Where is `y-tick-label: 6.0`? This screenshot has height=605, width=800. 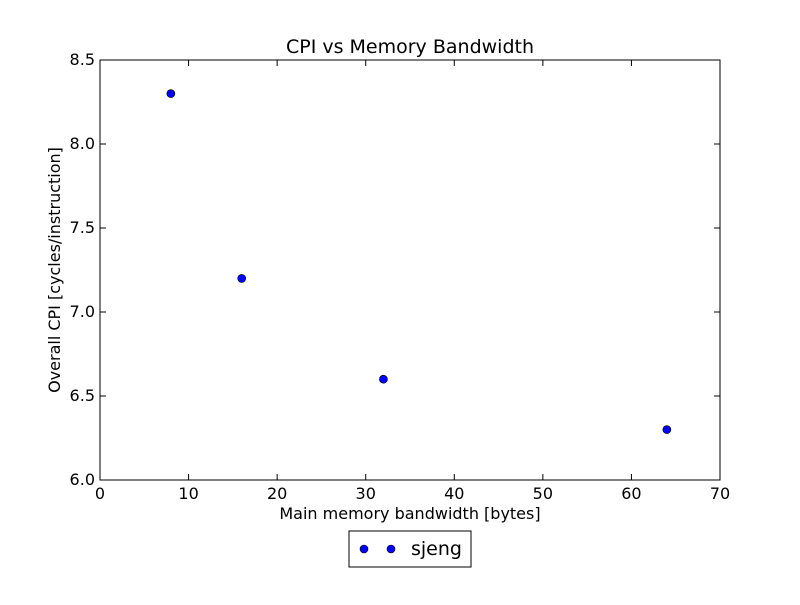
y-tick-label: 6.0 is located at coordinates (82, 479).